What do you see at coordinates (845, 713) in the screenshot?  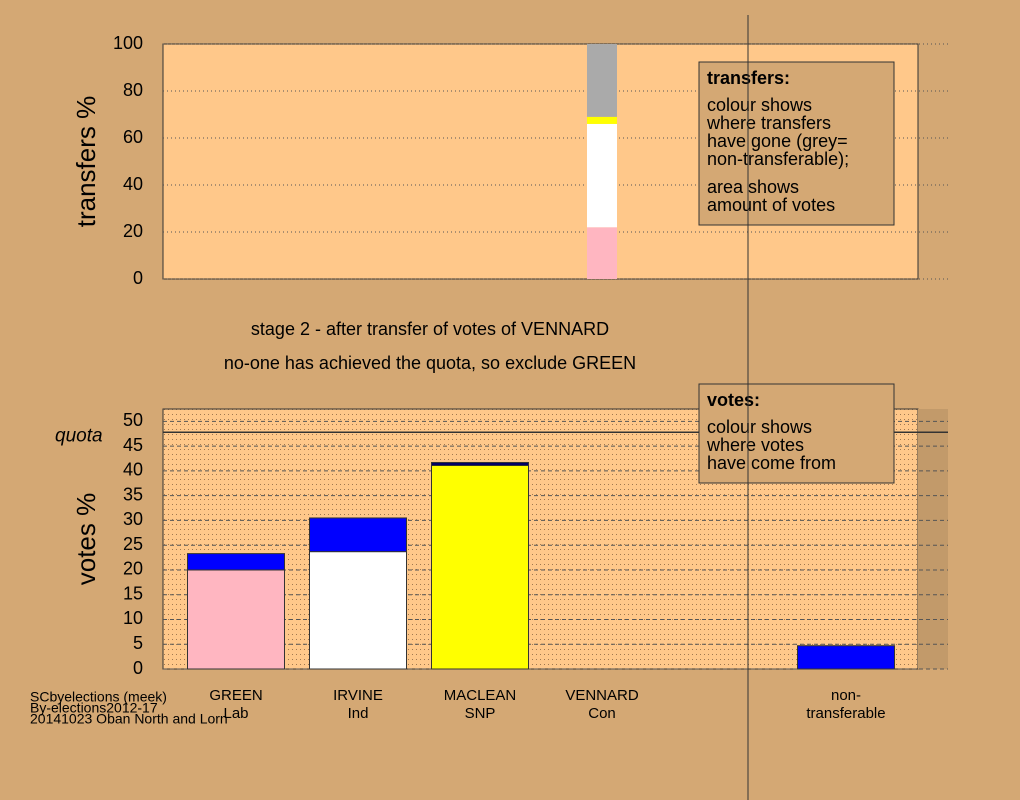 I see `x-tick-label: transferable` at bounding box center [845, 713].